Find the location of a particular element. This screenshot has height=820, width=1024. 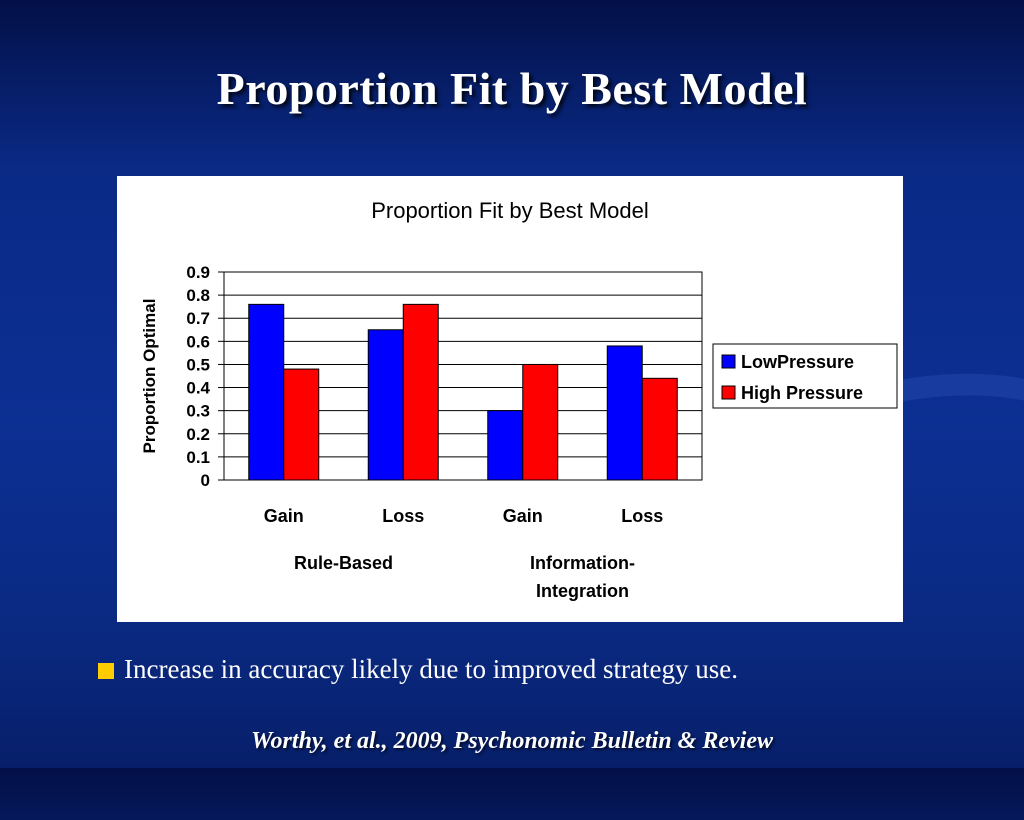

y-tick-label: 0.5 is located at coordinates (198, 364).